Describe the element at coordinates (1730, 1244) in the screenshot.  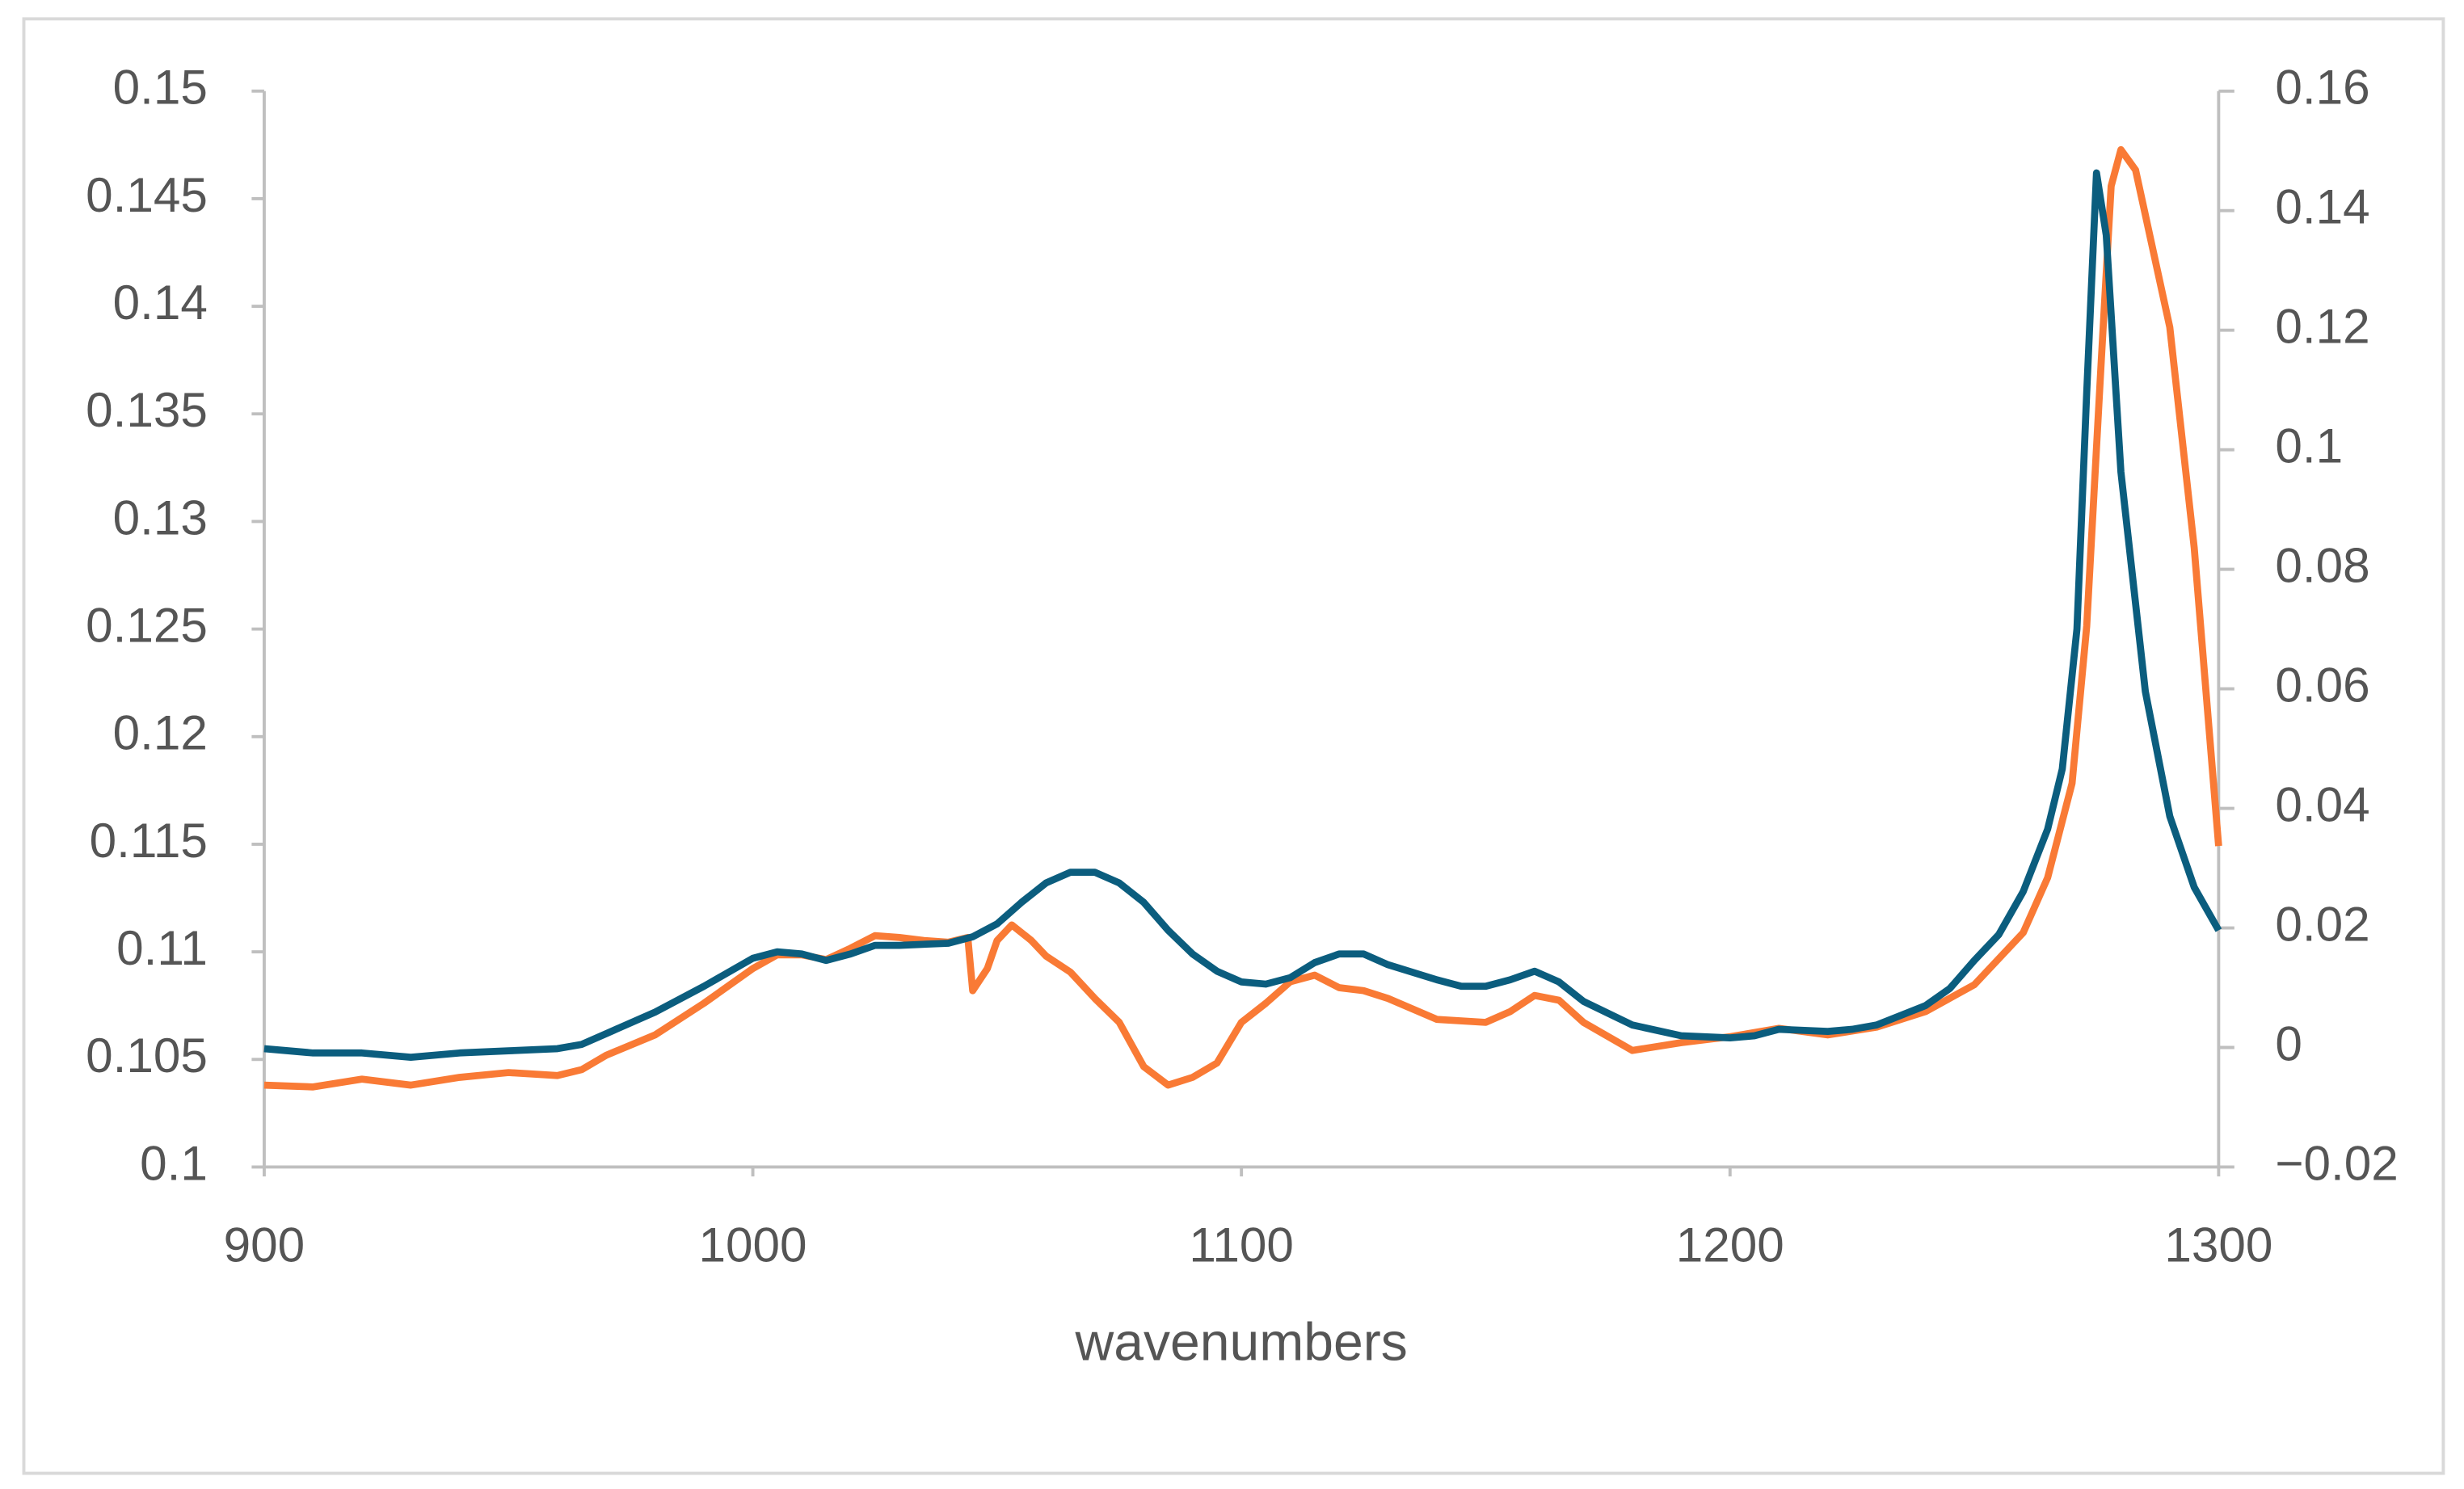
I see `x-tick-label: 1200` at that location.